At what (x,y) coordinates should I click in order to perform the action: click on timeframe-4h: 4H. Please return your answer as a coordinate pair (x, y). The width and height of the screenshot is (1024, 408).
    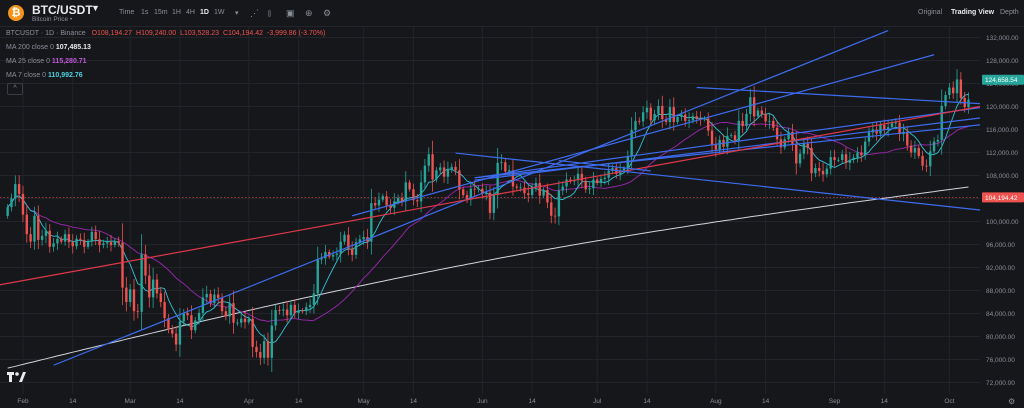
    Looking at the image, I should click on (190, 12).